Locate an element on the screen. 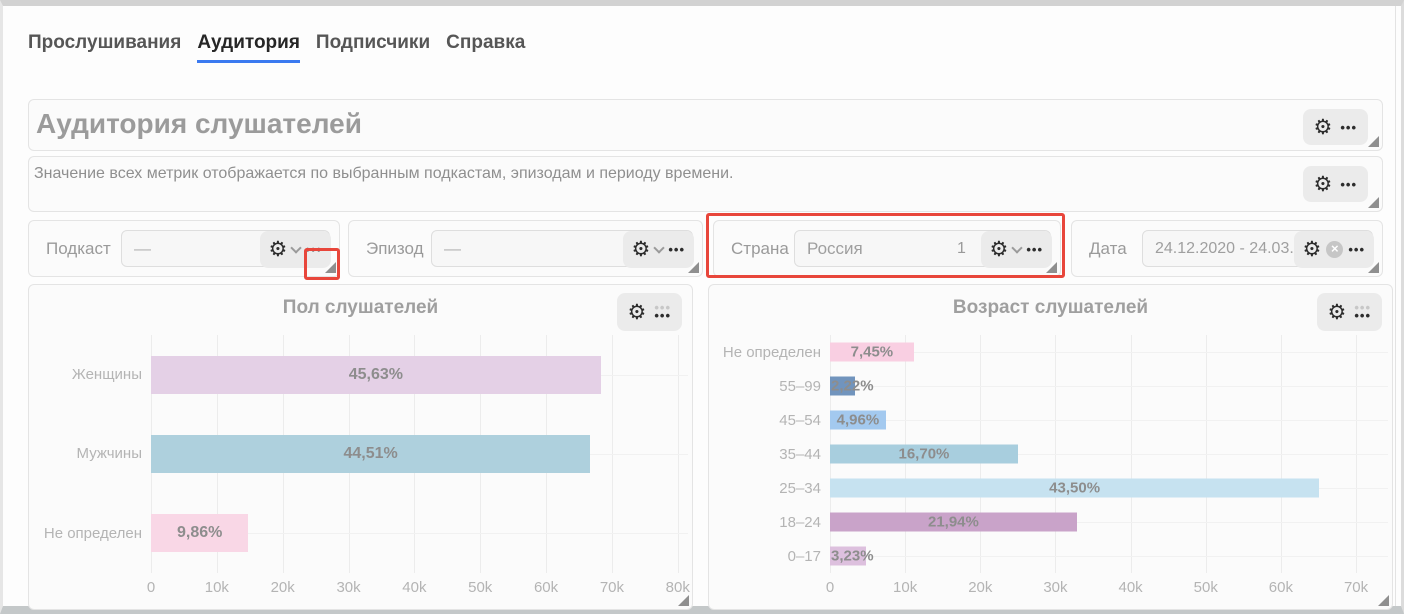  bar-value-label: 44,51% is located at coordinates (370, 453).